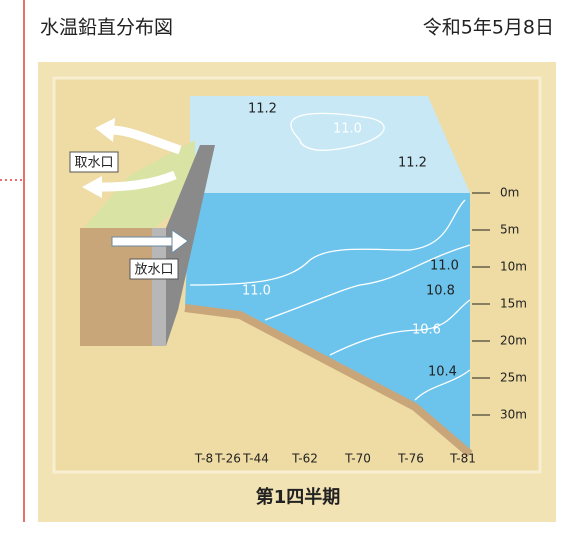 Image resolution: width=564 pixels, height=534 pixels. I want to click on stations: T-8 T-26 T-44 T-62 T-70 T-76 T-81, so click(335, 459).